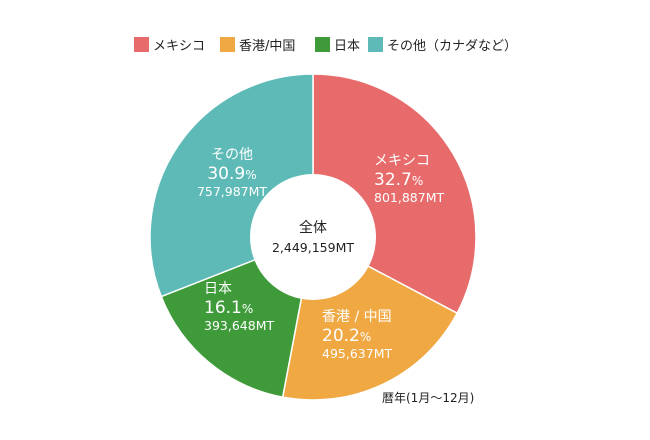 Image resolution: width=650 pixels, height=440 pixels. Describe the element at coordinates (239, 325) in the screenshot. I see `slice-3-value: 393,648MT` at that location.